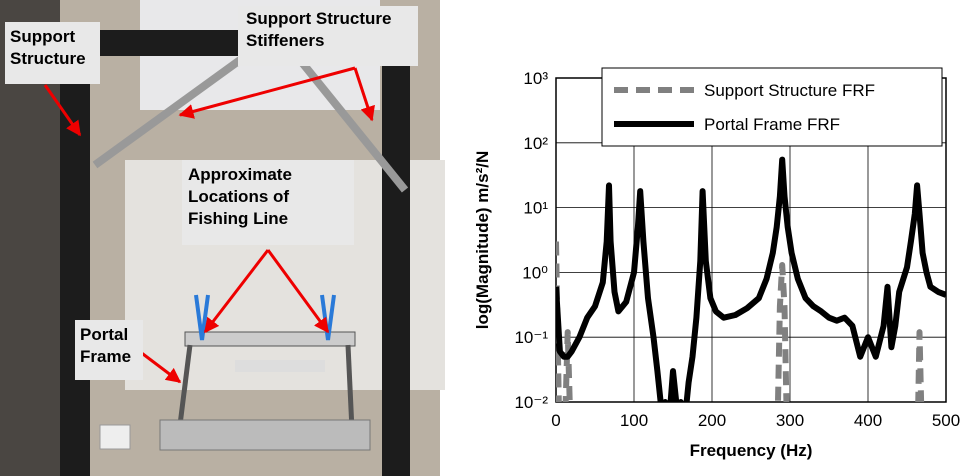 Image resolution: width=962 pixels, height=476 pixels. Describe the element at coordinates (105, 356) in the screenshot. I see `annotation: Frame` at that location.